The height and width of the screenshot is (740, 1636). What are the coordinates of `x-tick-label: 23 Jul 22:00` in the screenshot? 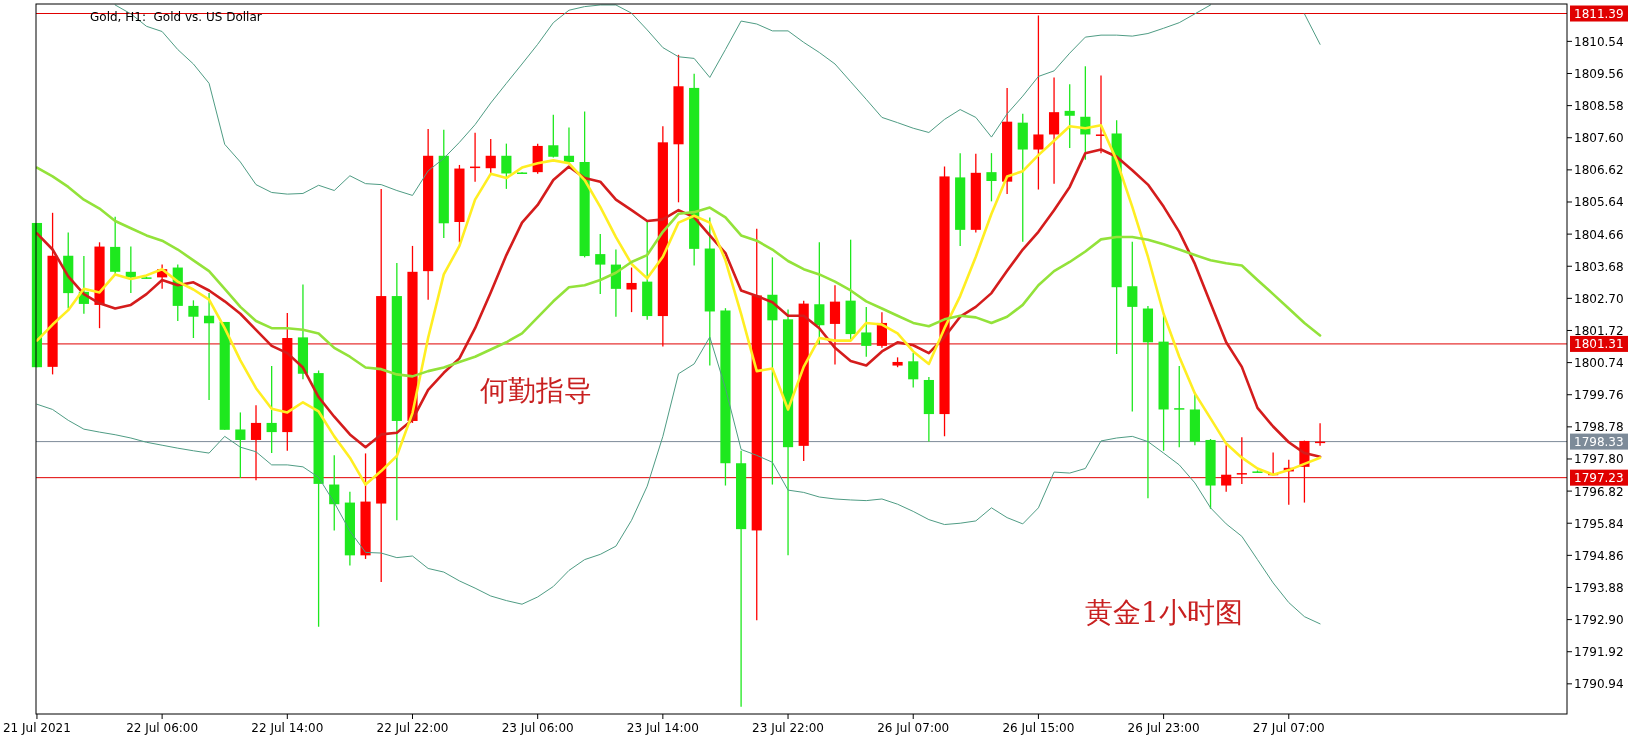 It's located at (788, 728).